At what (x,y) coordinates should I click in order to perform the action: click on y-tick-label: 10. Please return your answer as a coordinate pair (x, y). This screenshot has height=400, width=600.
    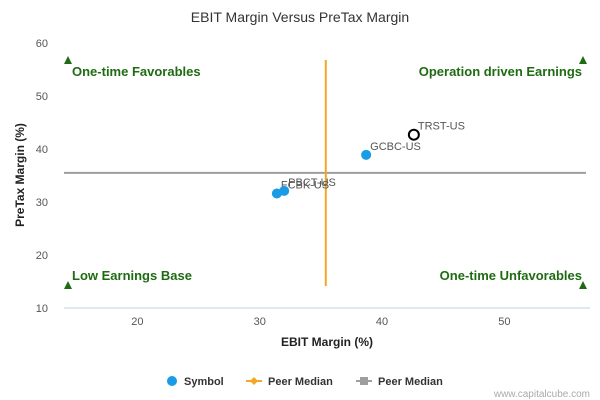
    Looking at the image, I should click on (42, 309).